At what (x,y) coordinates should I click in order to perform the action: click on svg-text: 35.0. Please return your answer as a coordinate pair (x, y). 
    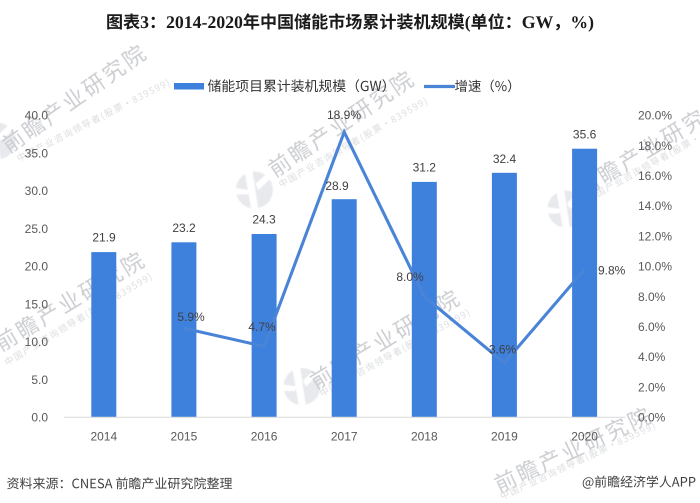
    Looking at the image, I should click on (37, 153).